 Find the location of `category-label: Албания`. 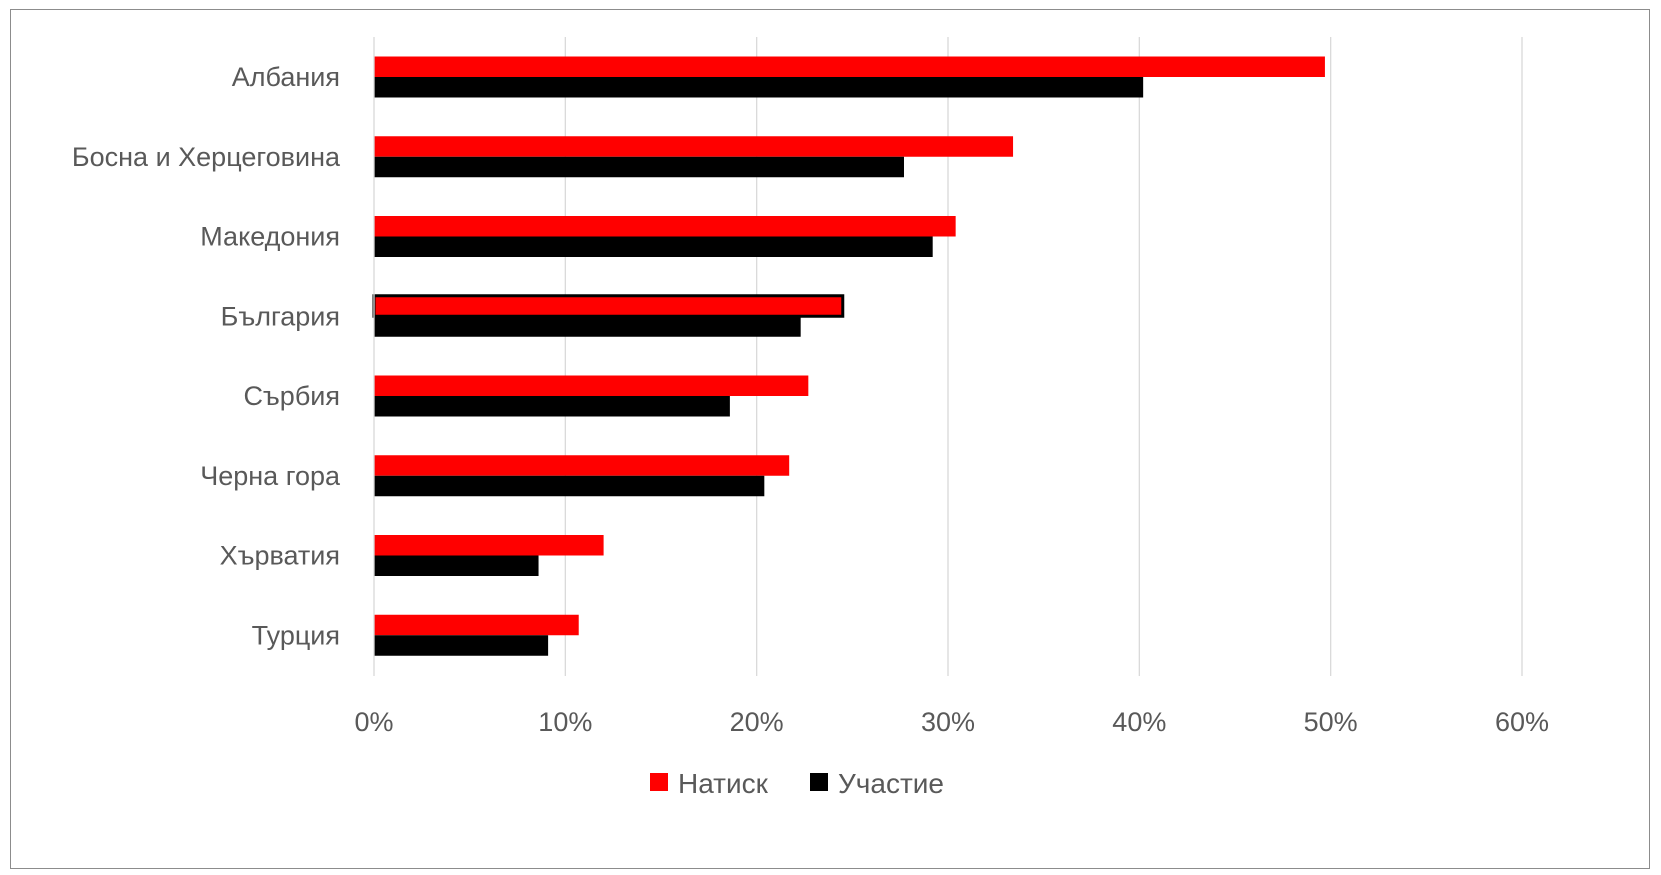

category-label: Албания is located at coordinates (286, 77).